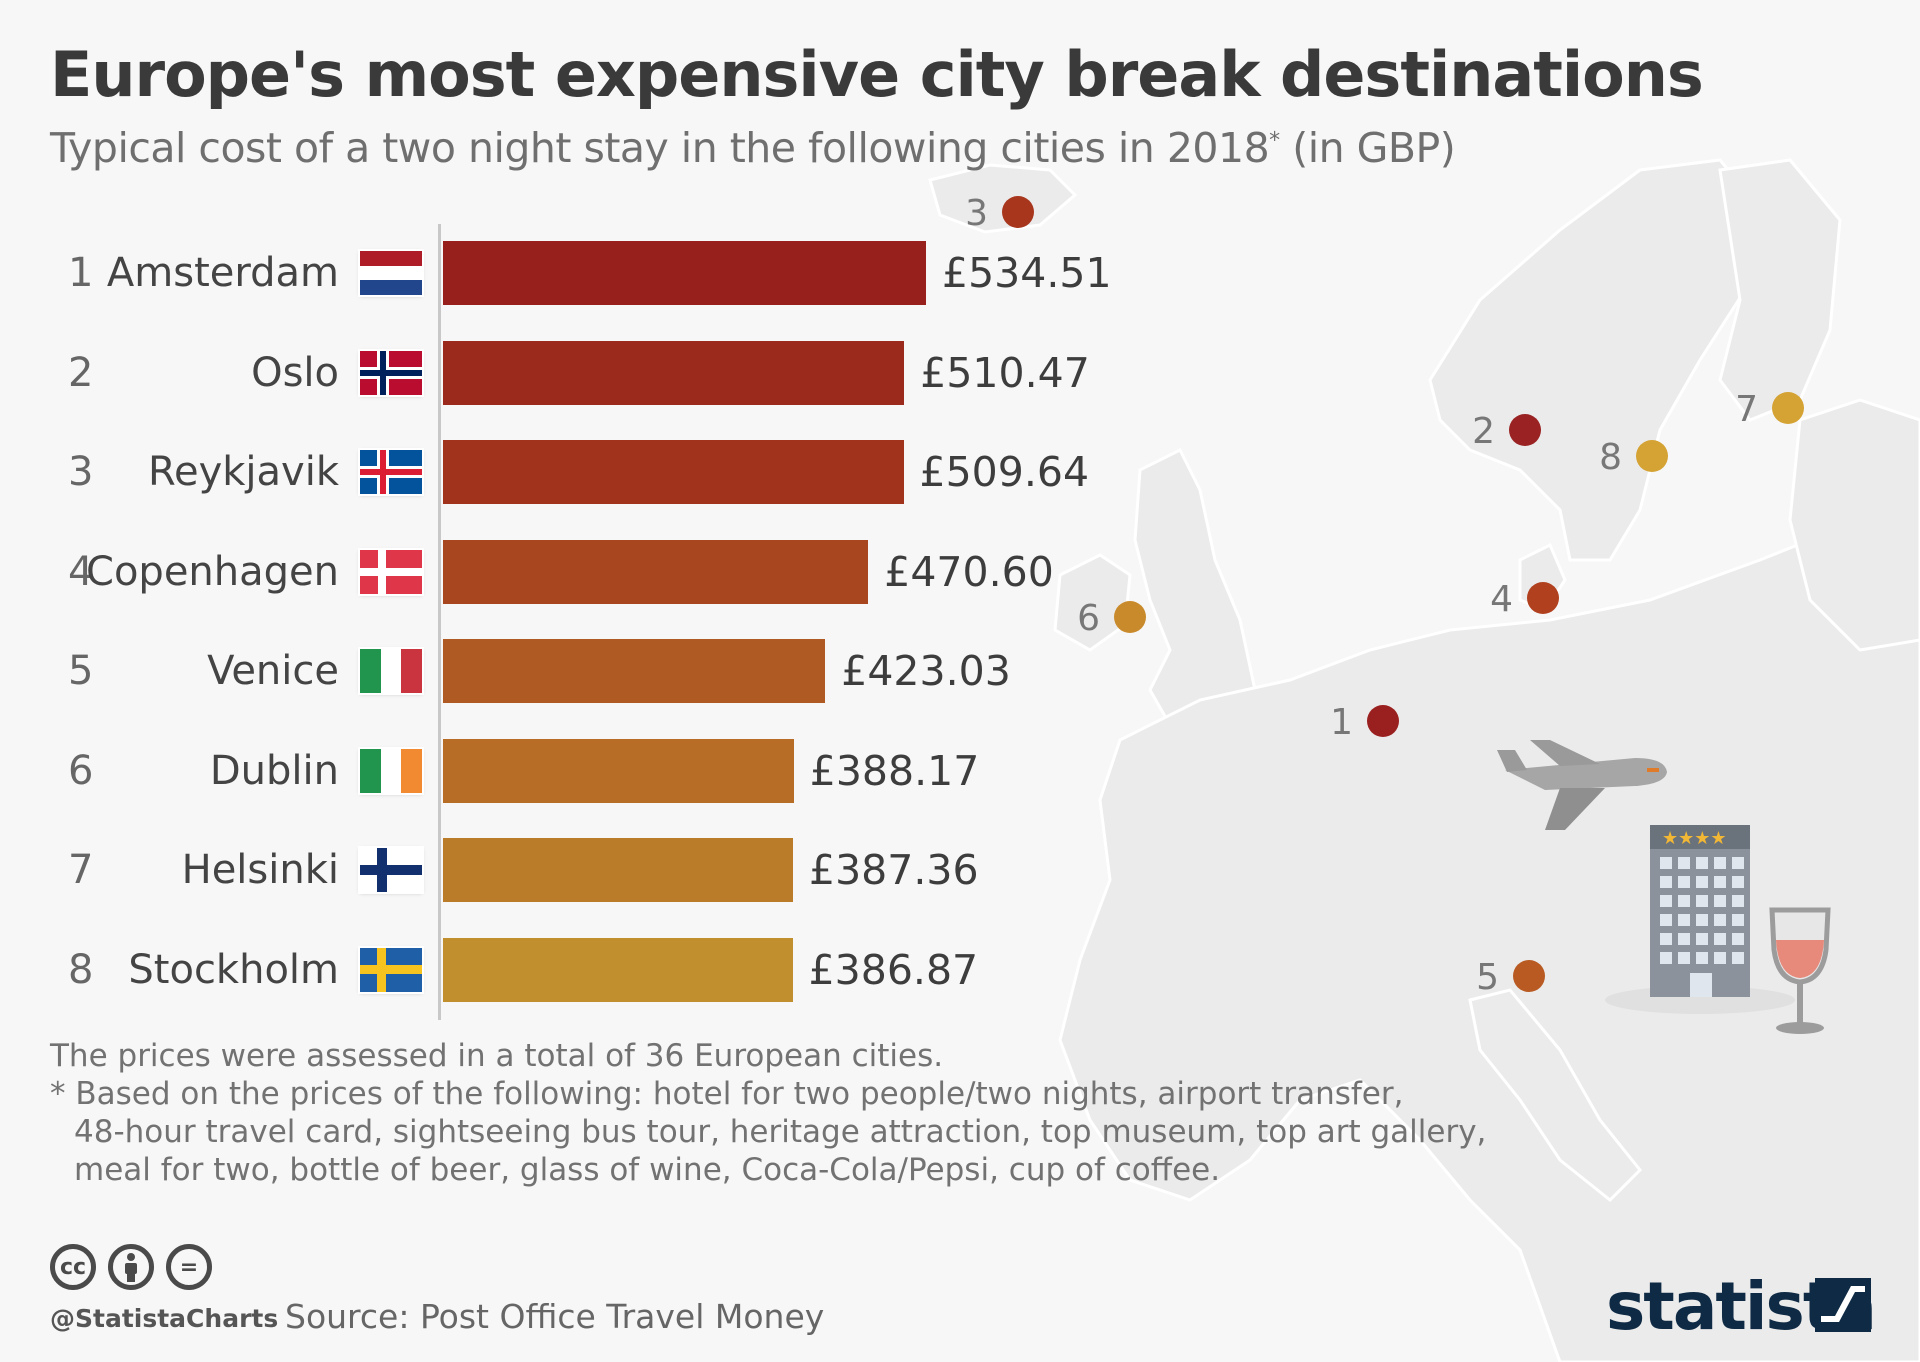 The height and width of the screenshot is (1362, 1920). I want to click on ireland-flag, so click(391, 770).